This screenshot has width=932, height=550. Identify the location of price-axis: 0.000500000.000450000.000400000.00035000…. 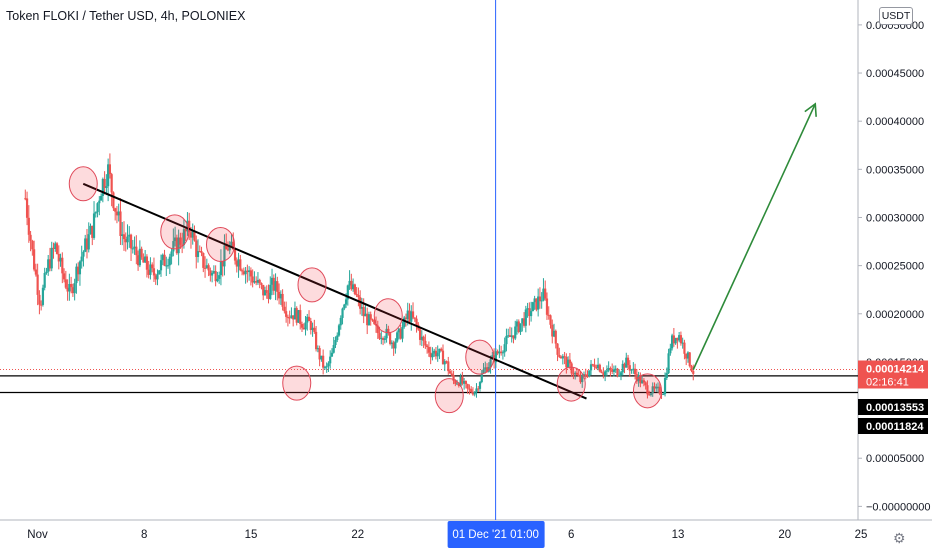
(894, 266).